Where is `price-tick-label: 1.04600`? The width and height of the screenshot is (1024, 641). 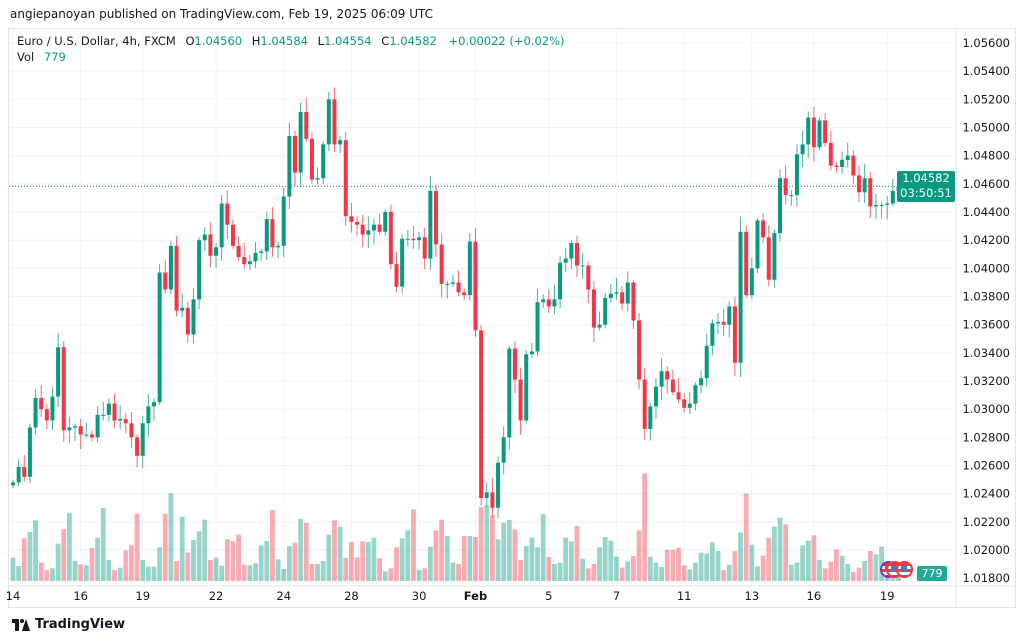
price-tick-label: 1.04600 is located at coordinates (986, 184).